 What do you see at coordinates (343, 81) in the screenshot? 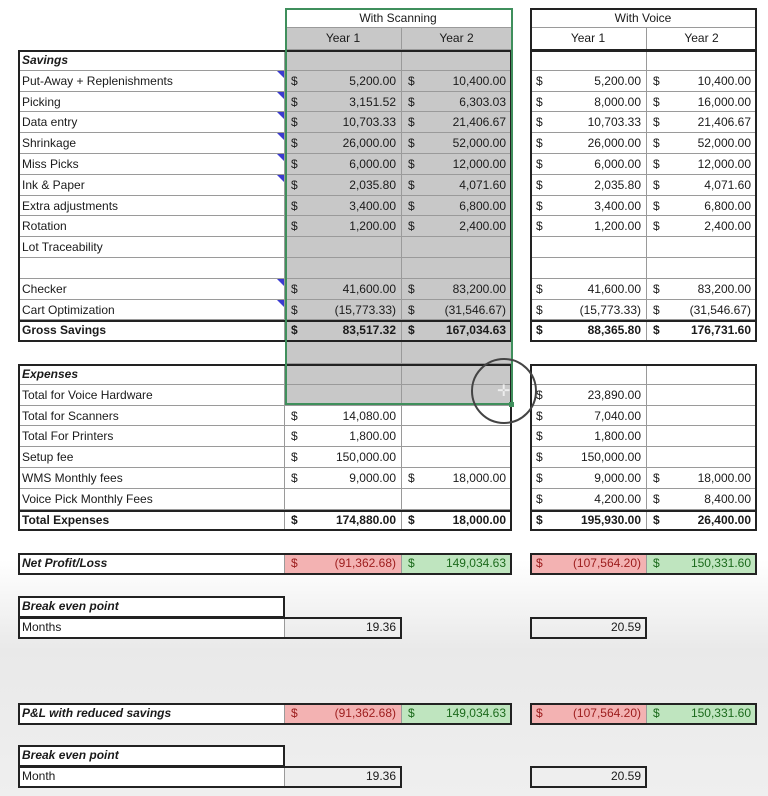
I see `money-cell: $5,200.00` at bounding box center [343, 81].